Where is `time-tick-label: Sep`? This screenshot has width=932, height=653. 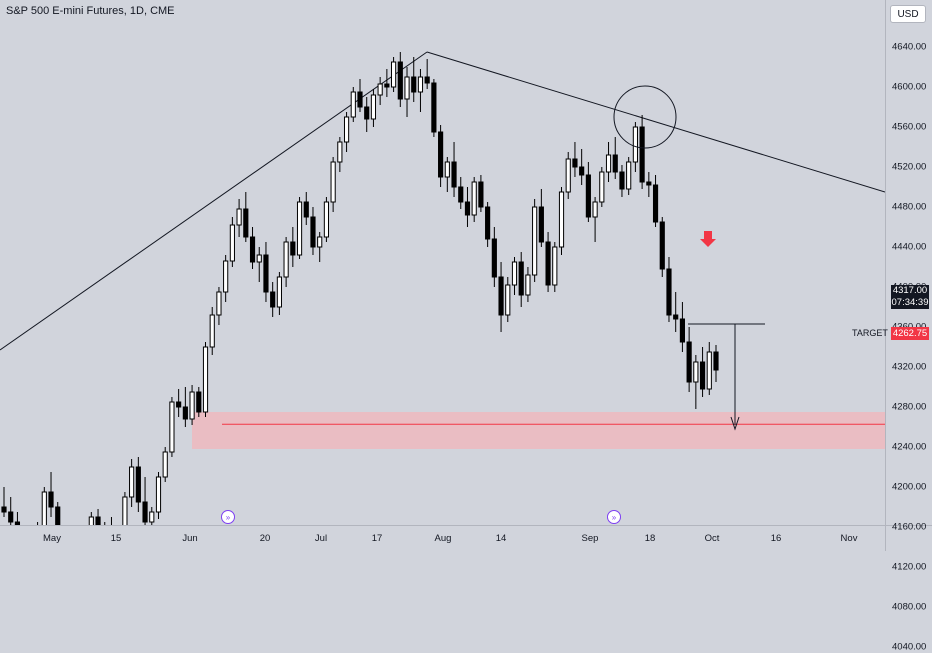 time-tick-label: Sep is located at coordinates (590, 538).